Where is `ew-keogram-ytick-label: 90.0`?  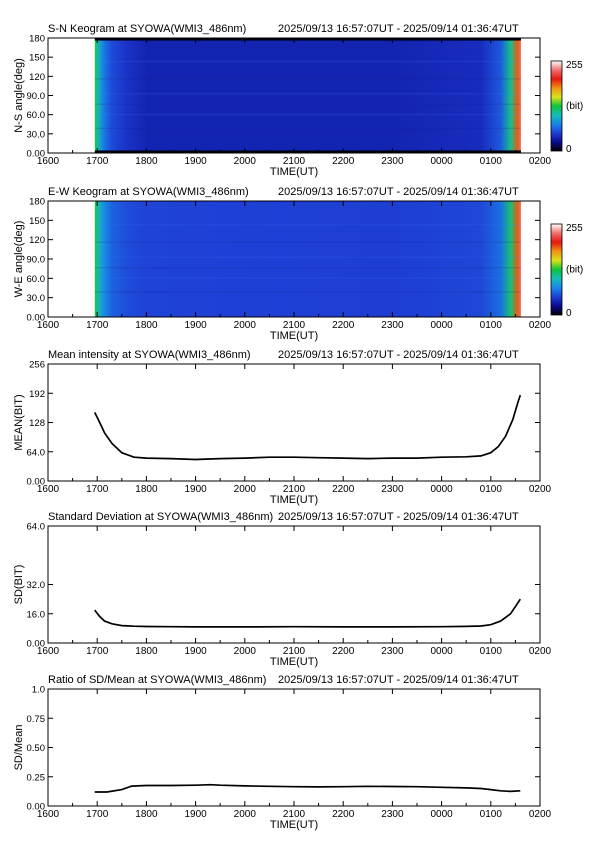 ew-keogram-ytick-label: 90.0 is located at coordinates (36, 260).